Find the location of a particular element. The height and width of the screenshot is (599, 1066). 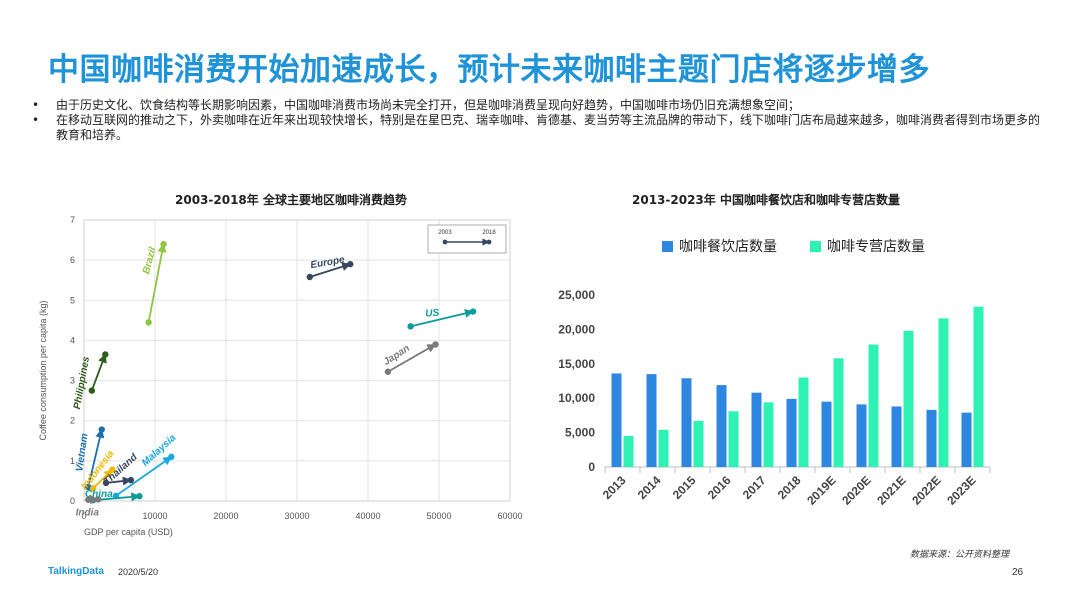

legend-label: 咖啡专营店数量 is located at coordinates (876, 246).